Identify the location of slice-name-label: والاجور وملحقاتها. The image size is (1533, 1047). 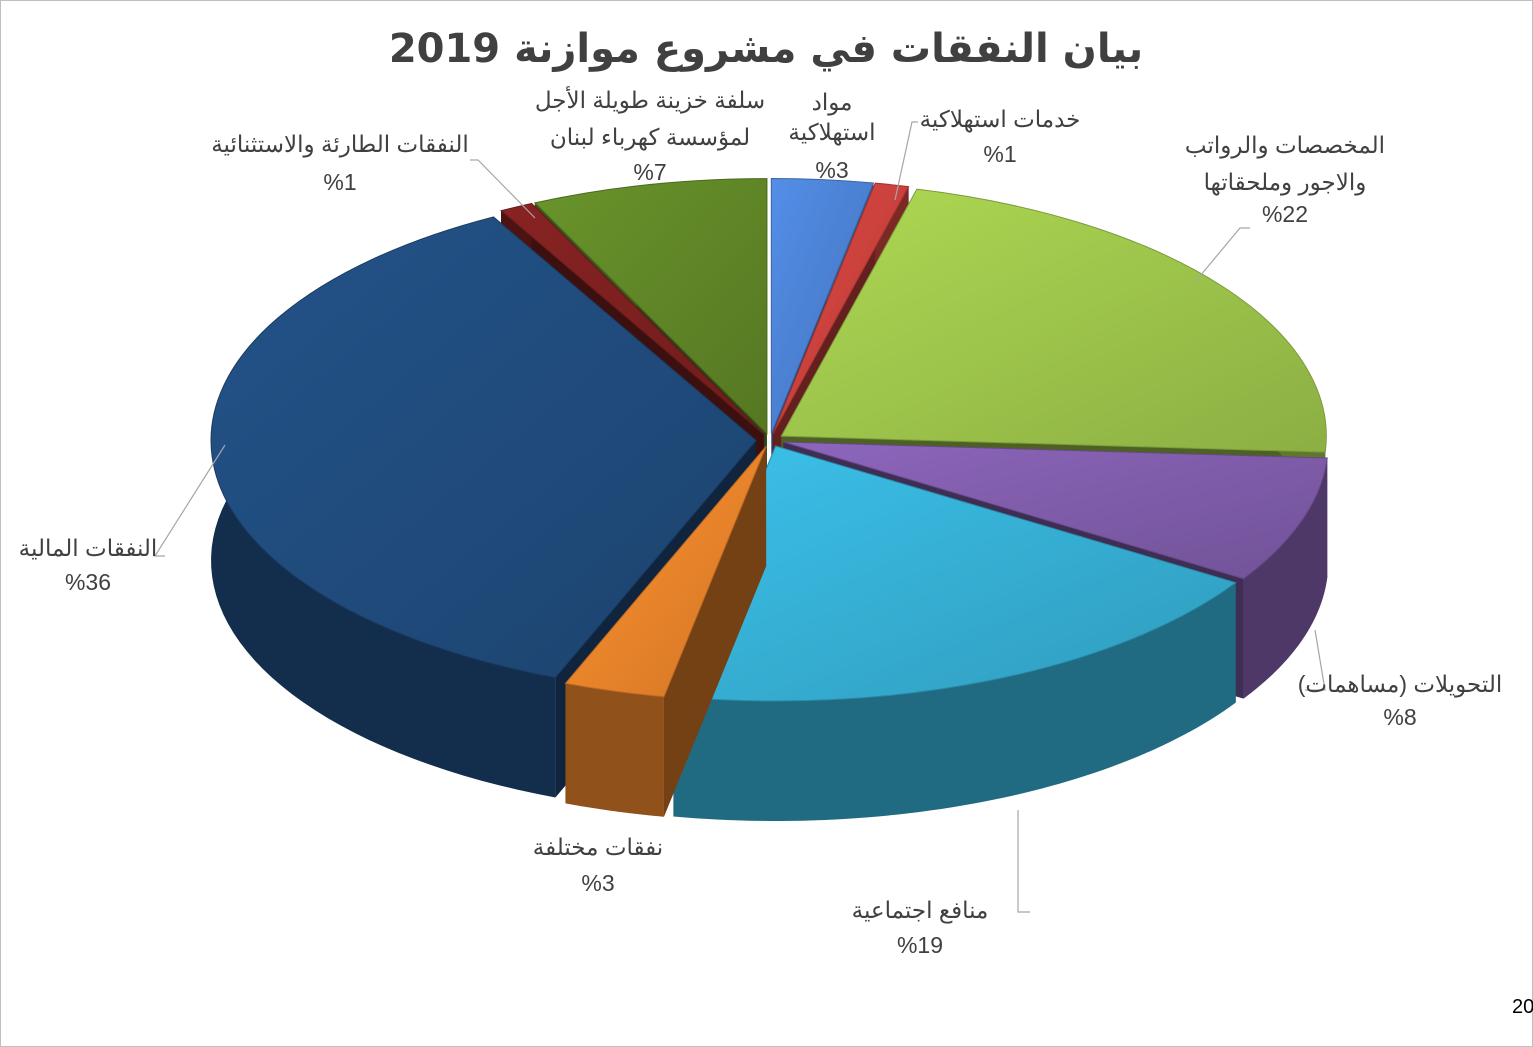
(1285, 182).